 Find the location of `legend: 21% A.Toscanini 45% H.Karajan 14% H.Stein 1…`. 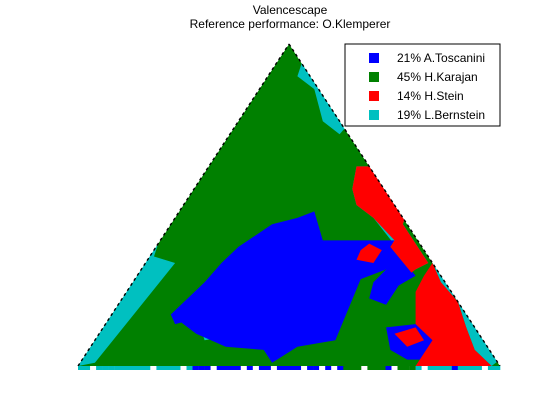

legend: 21% A.Toscanini 45% H.Karajan 14% H.Stein 1… is located at coordinates (422, 85).